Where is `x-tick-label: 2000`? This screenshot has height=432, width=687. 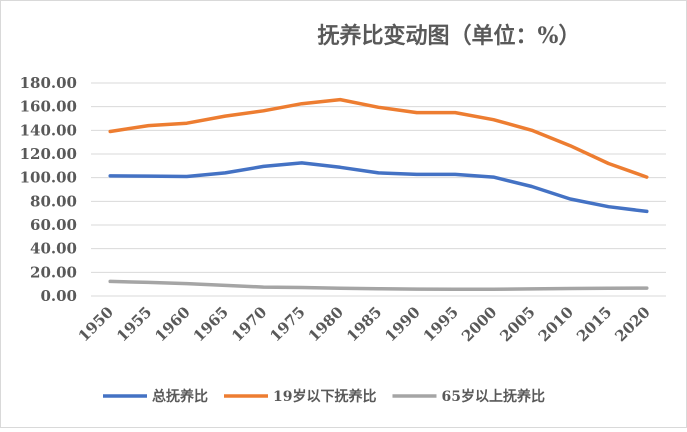 x-tick-label: 2000 is located at coordinates (479, 324).